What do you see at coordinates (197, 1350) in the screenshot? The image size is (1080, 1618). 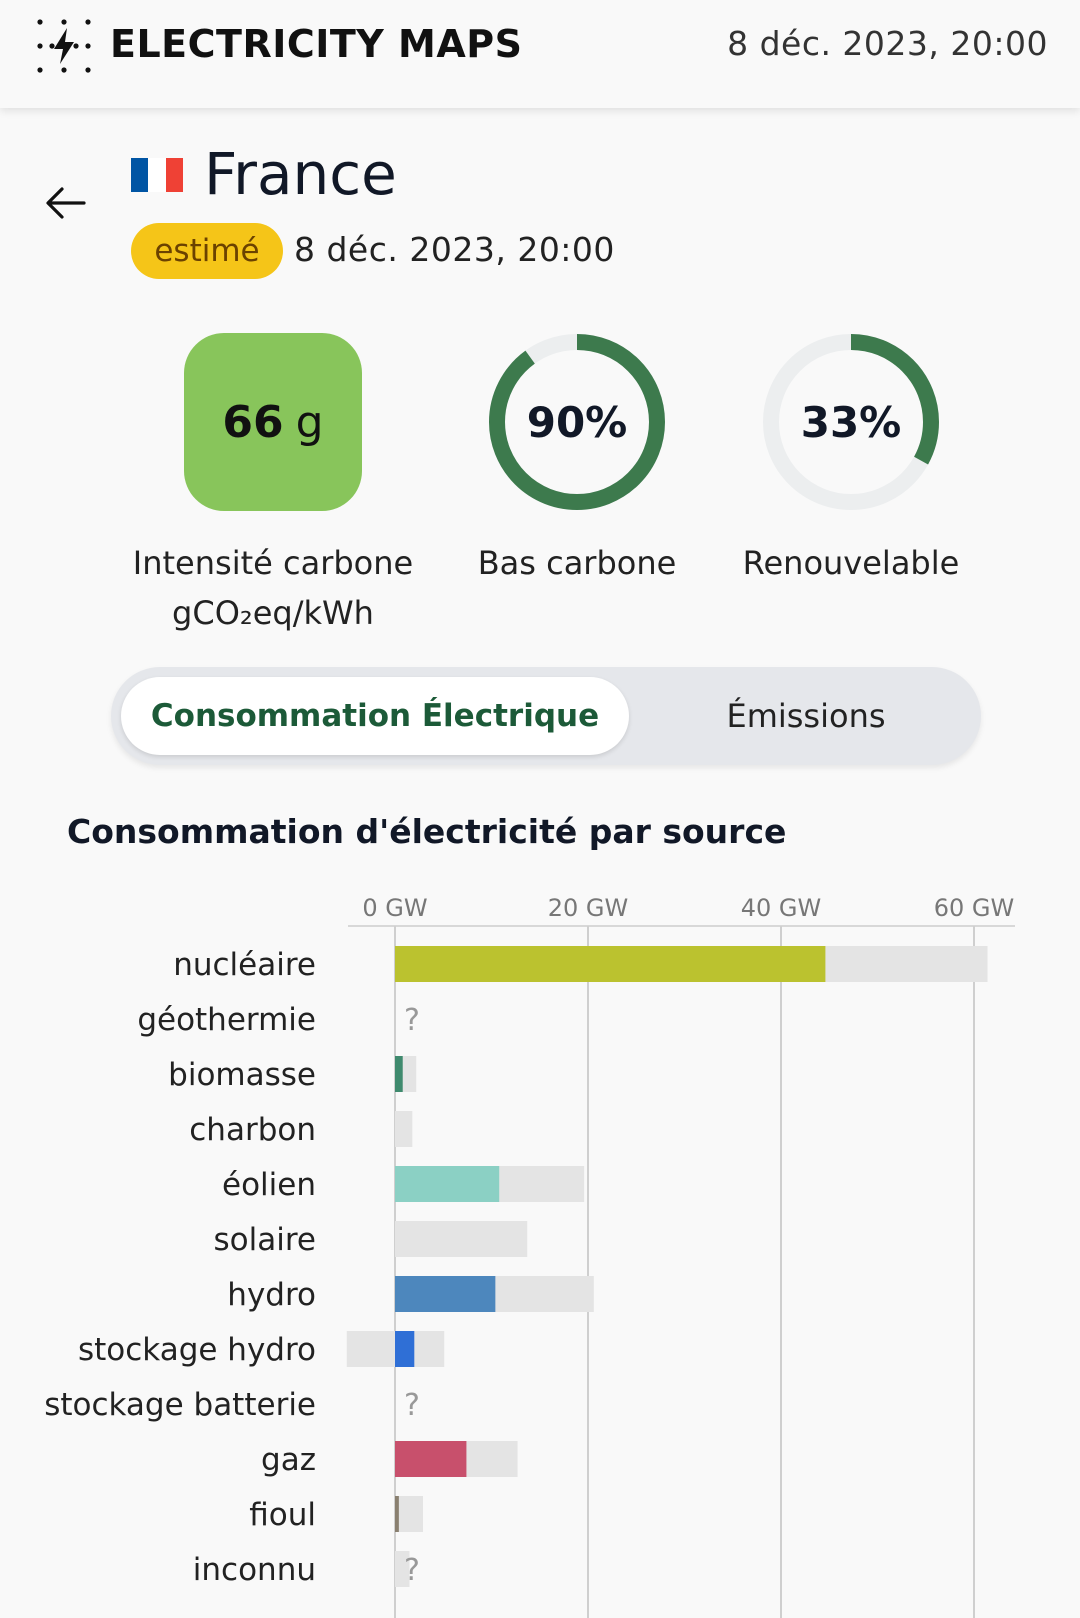 I see `category-label: stockage hydro` at bounding box center [197, 1350].